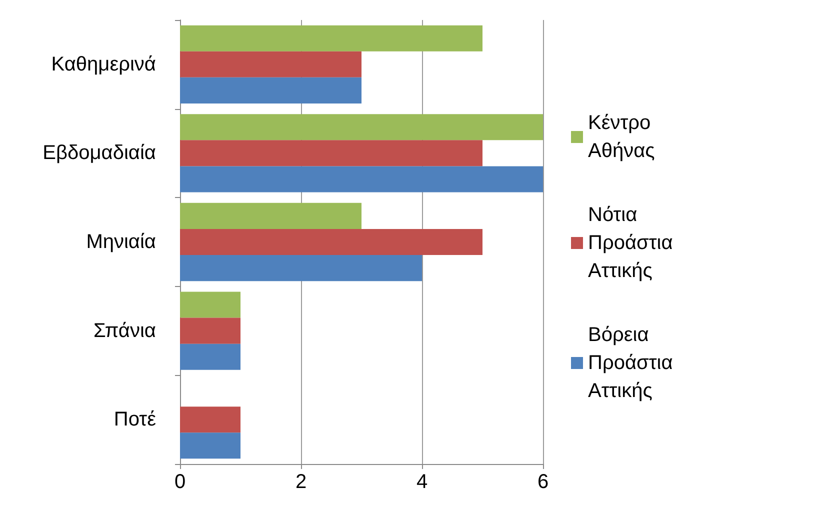  What do you see at coordinates (121, 242) in the screenshot?
I see `y-tick-label: Μηνιαία` at bounding box center [121, 242].